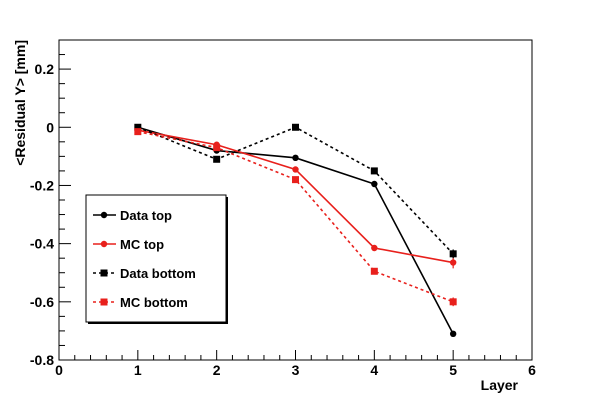 This screenshot has height=402, width=592. I want to click on y-tick-label: -0.6, so click(42, 302).